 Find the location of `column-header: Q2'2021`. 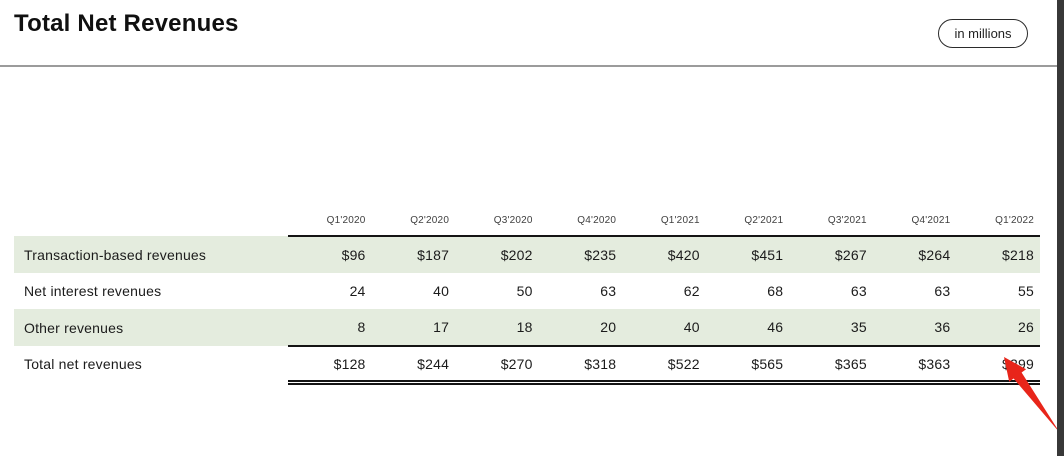

column-header: Q2'2021 is located at coordinates (747, 216).